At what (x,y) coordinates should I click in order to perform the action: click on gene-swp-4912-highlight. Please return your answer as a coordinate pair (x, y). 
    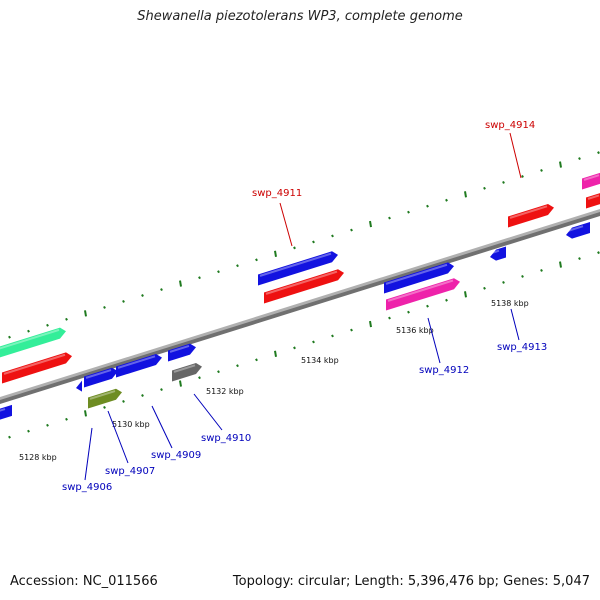
    Looking at the image, I should click on (420, 290).